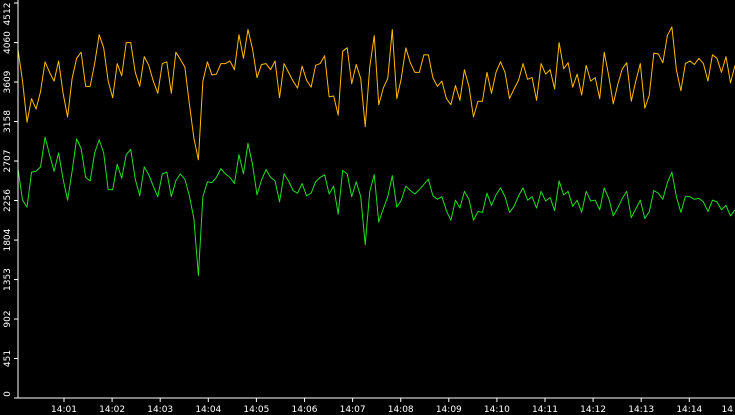 The width and height of the screenshot is (735, 415). What do you see at coordinates (497, 410) in the screenshot?
I see `x-tick-label: 14:10` at bounding box center [497, 410].